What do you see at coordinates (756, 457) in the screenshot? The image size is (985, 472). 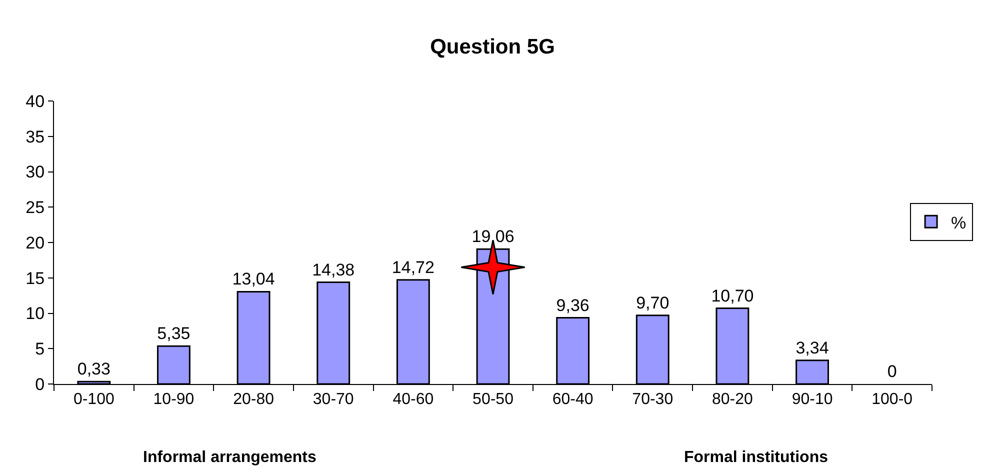 I see `text: Formal institutions` at bounding box center [756, 457].